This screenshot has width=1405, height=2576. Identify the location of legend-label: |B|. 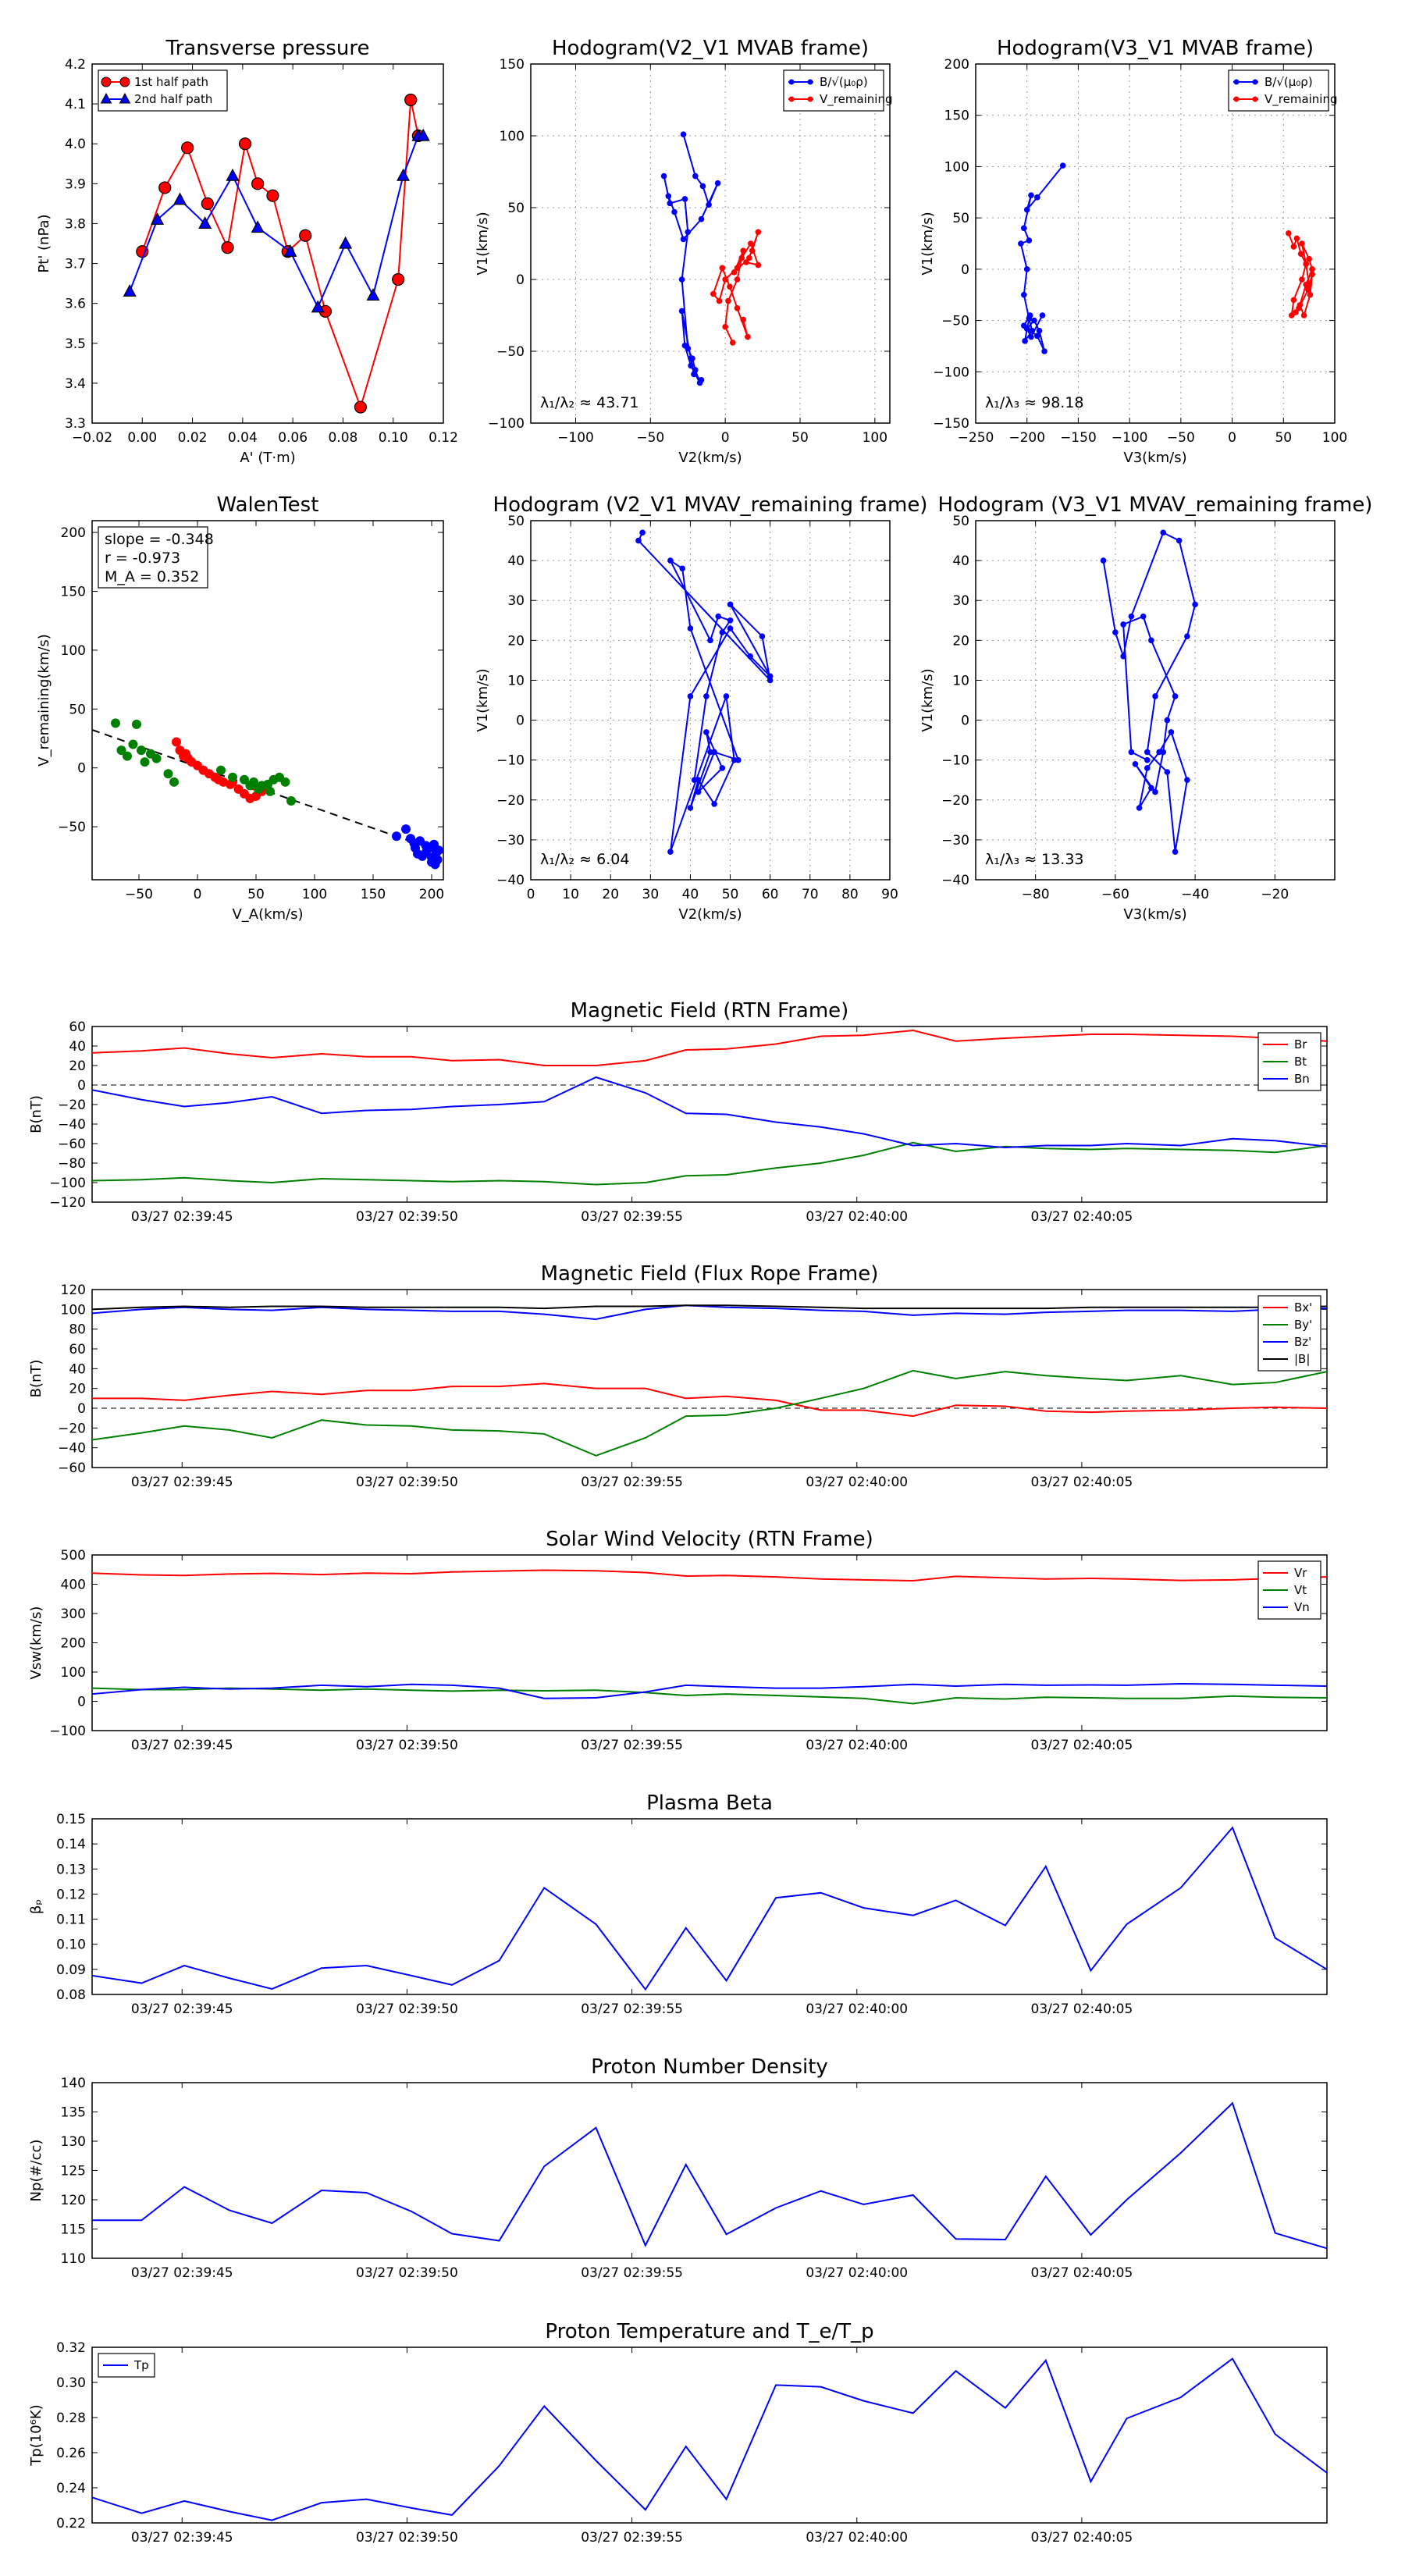
(1302, 1359).